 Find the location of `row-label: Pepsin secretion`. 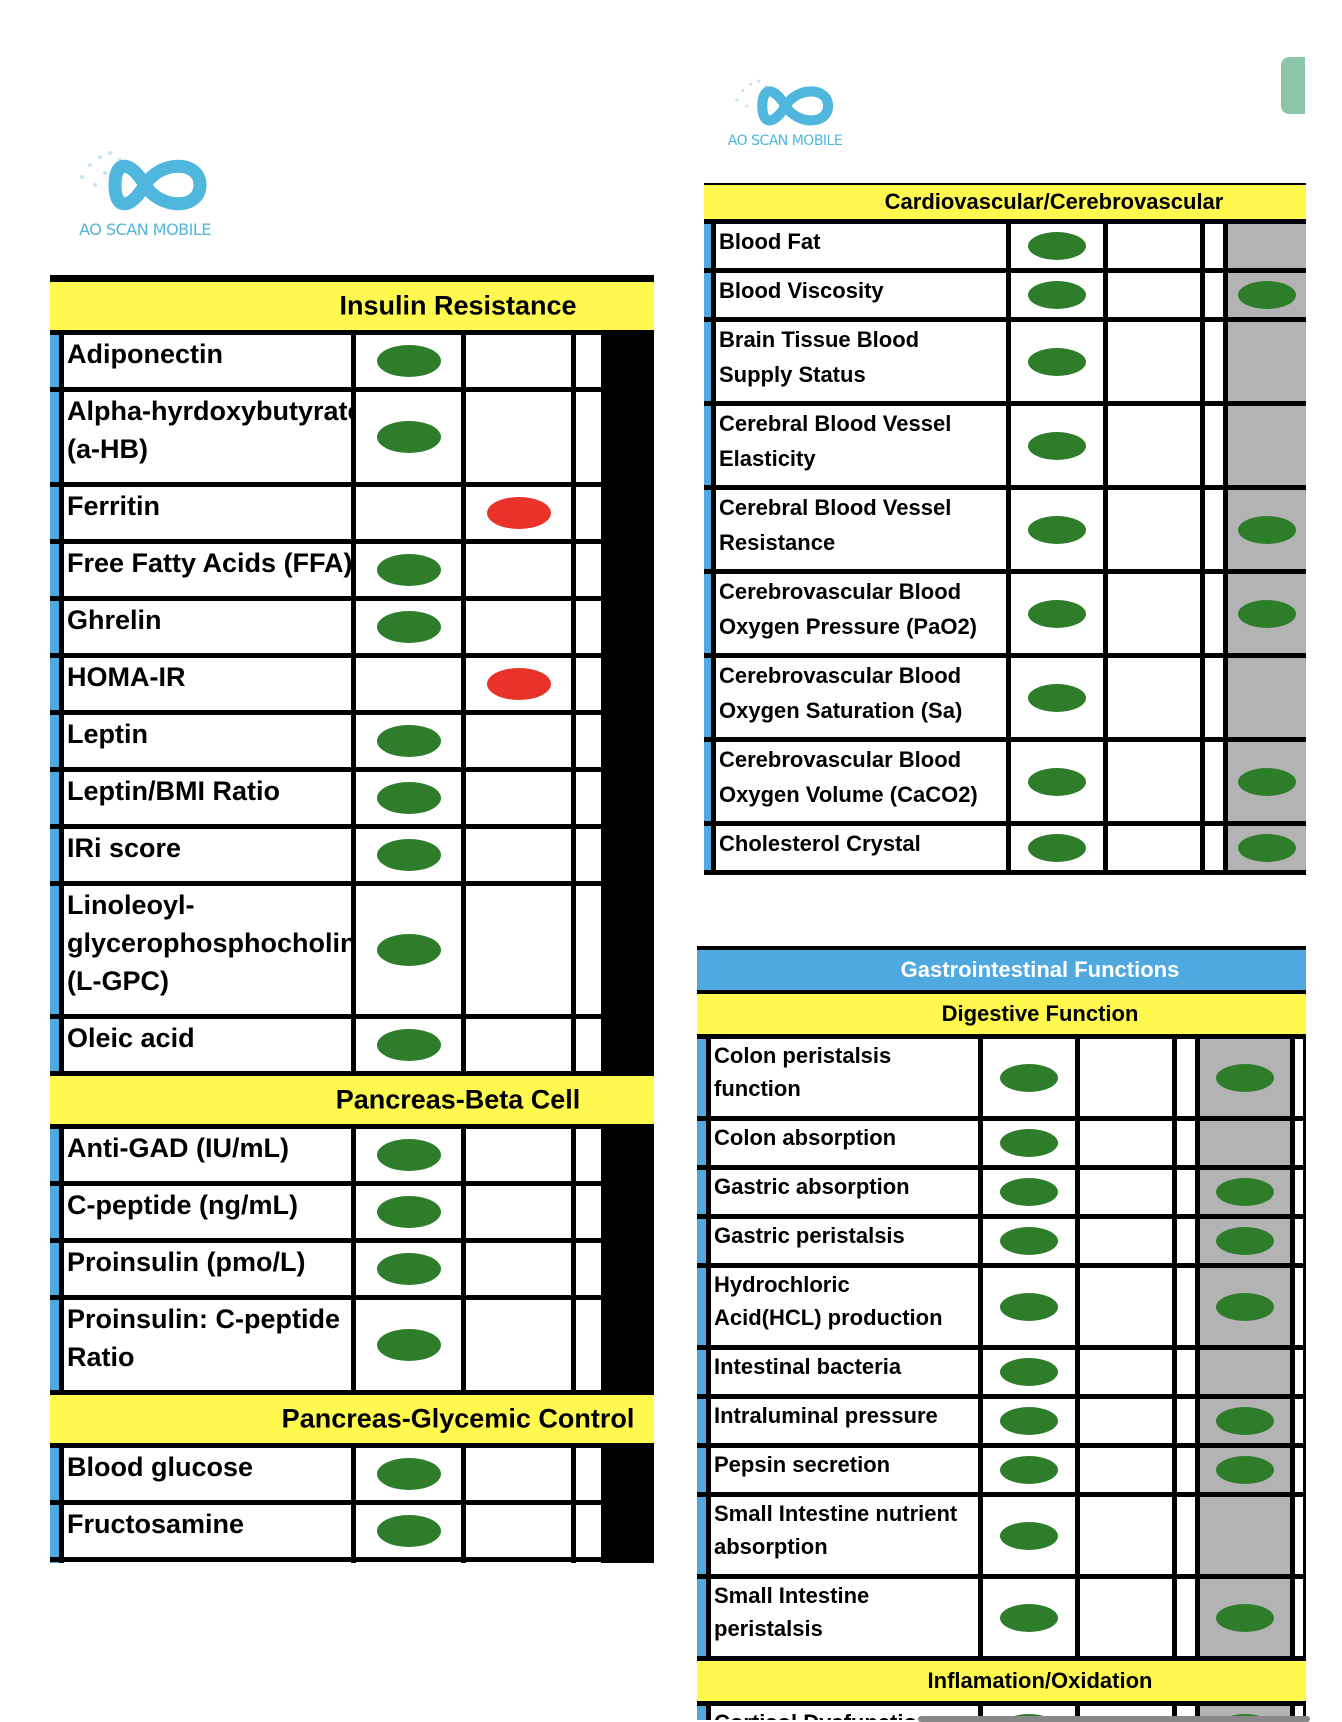

row-label: Pepsin secretion is located at coordinates (844, 1470).